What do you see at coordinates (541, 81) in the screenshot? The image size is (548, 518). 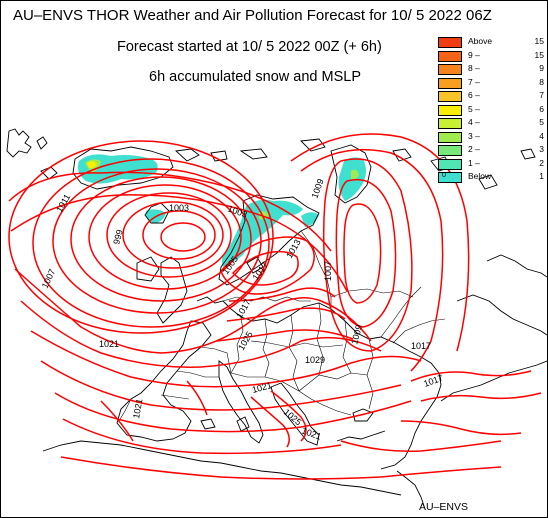 I see `legend-range-end: 8` at bounding box center [541, 81].